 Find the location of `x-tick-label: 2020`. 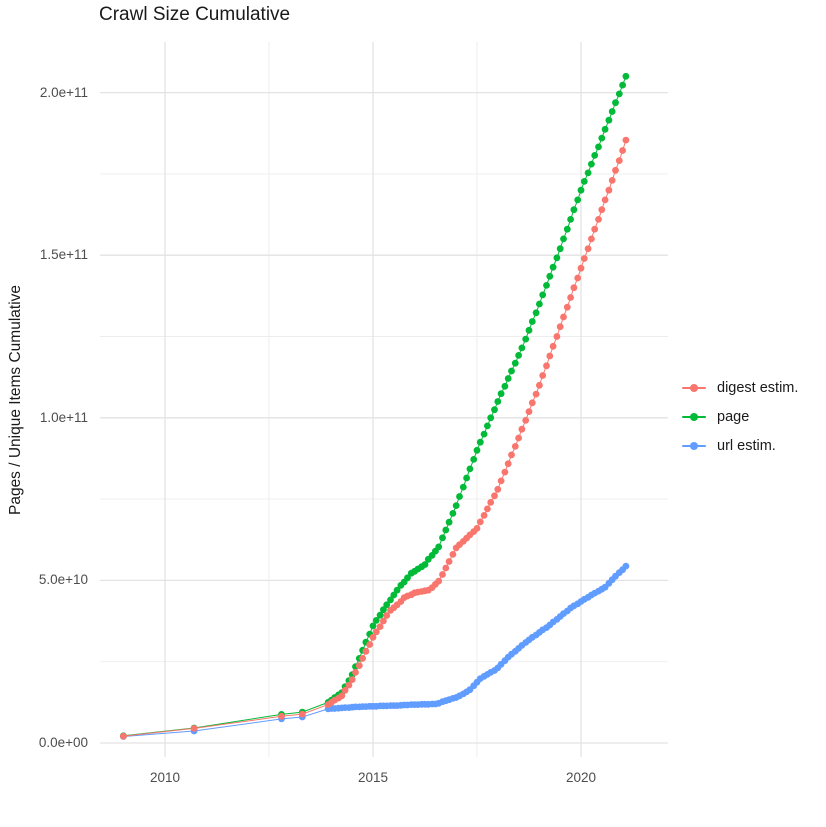

x-tick-label: 2020 is located at coordinates (581, 777).